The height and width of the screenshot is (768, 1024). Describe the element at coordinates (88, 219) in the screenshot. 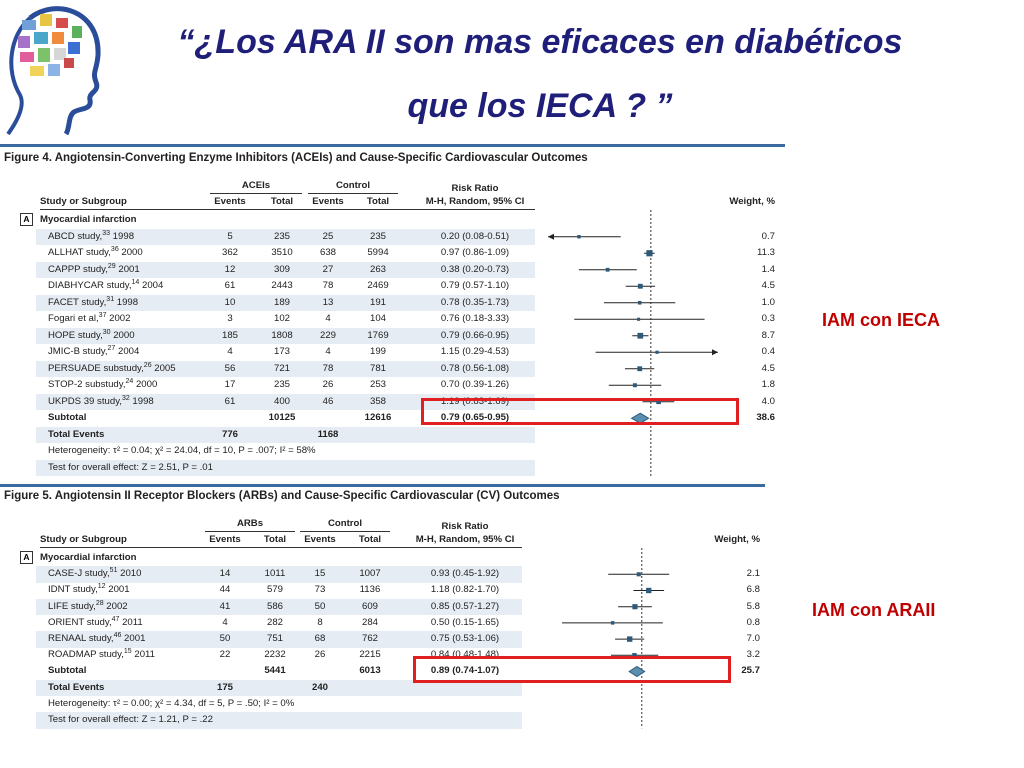

I see `section-title: Myocardial infarction` at that location.